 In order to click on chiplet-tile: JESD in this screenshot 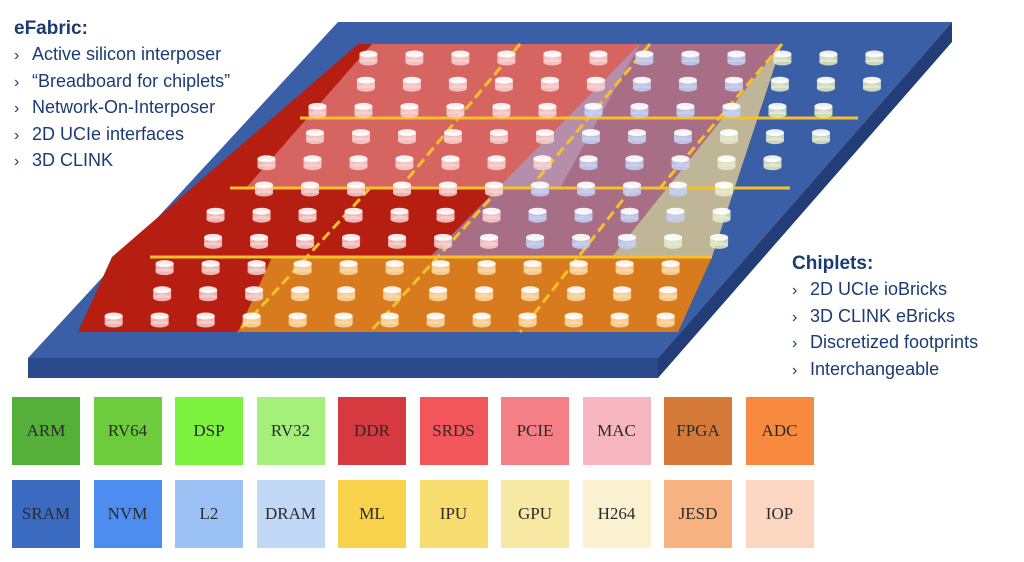, I will do `click(698, 514)`.